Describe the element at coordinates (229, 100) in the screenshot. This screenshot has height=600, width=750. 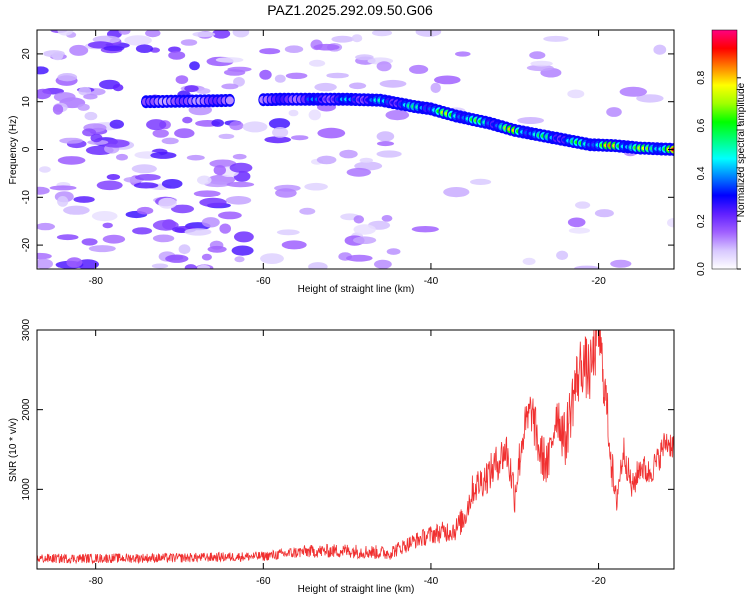
I see `track-segment-mid` at that location.